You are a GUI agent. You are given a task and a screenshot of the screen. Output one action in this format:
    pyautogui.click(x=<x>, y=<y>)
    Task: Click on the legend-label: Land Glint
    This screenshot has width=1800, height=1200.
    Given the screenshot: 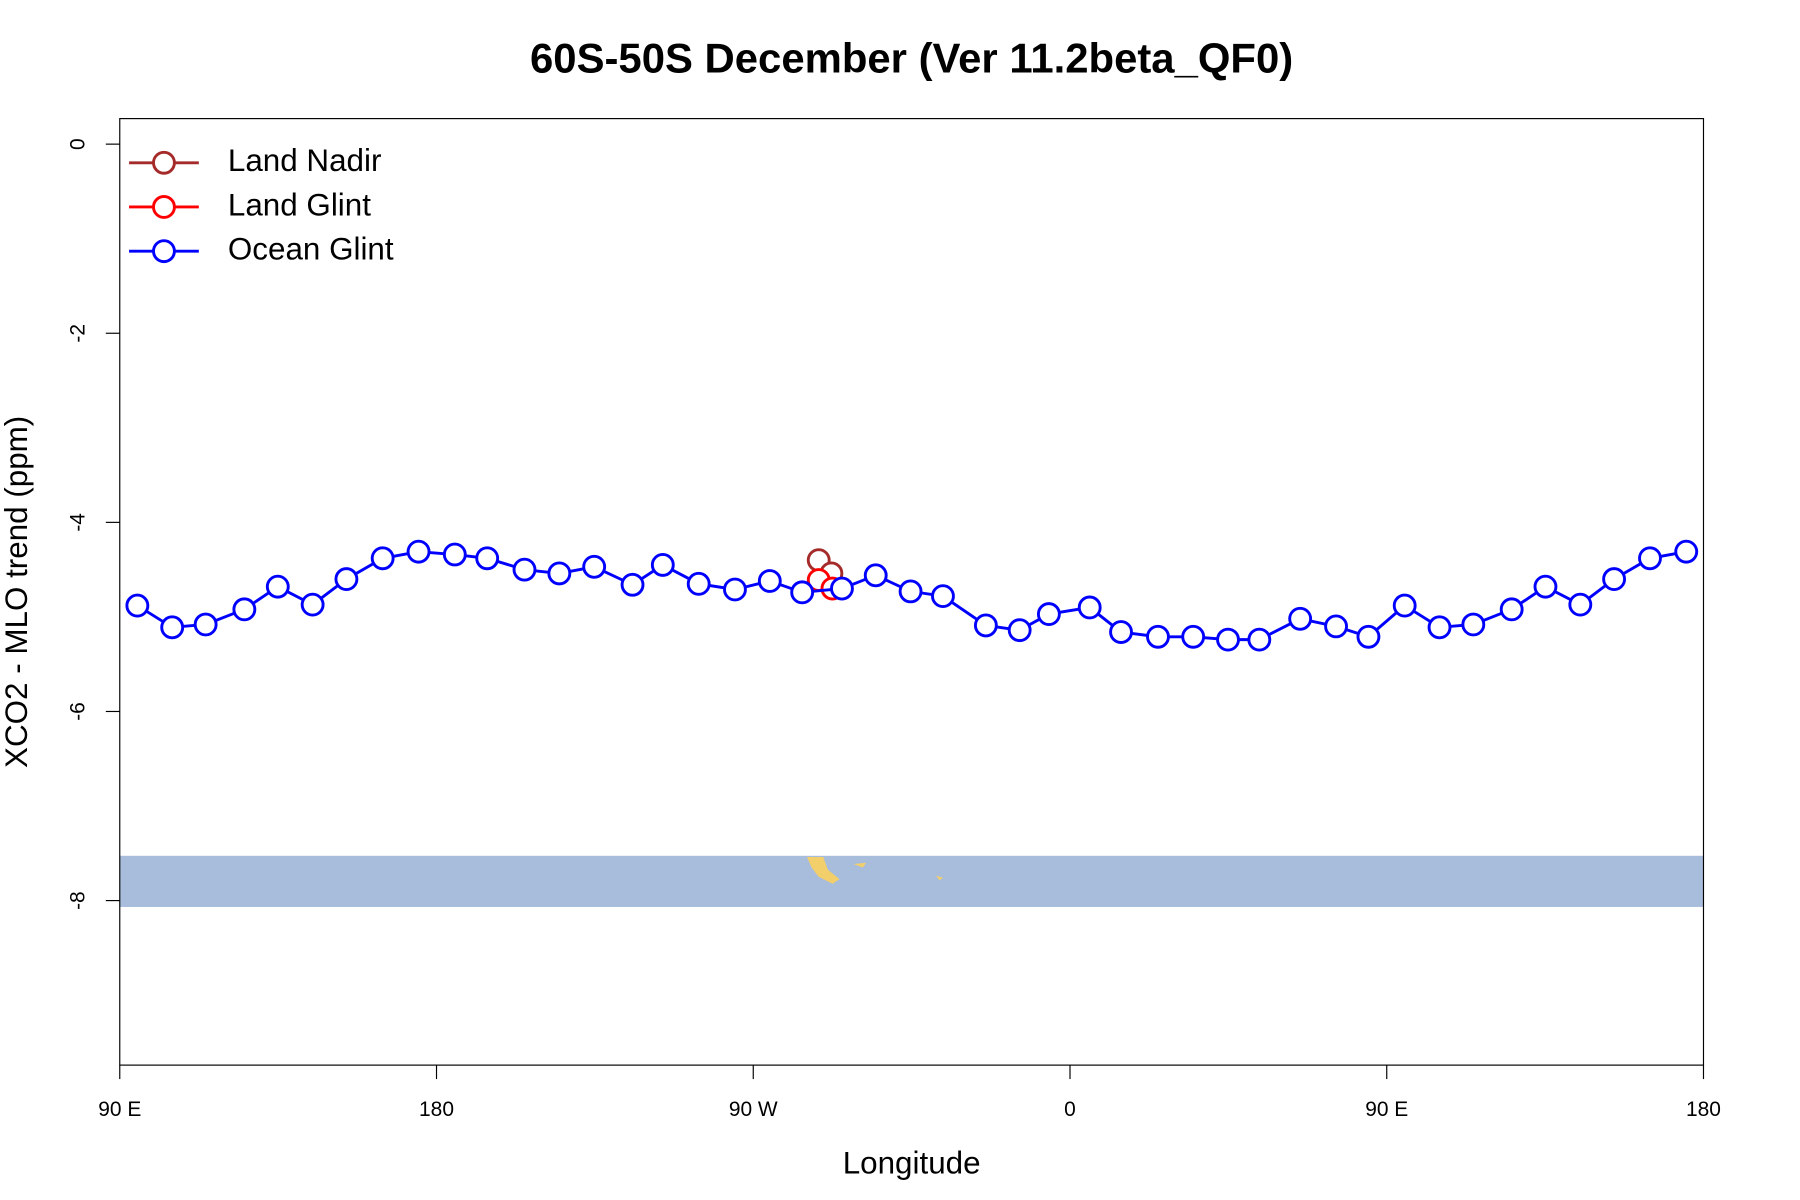 What is the action you would take?
    pyautogui.click(x=299, y=204)
    